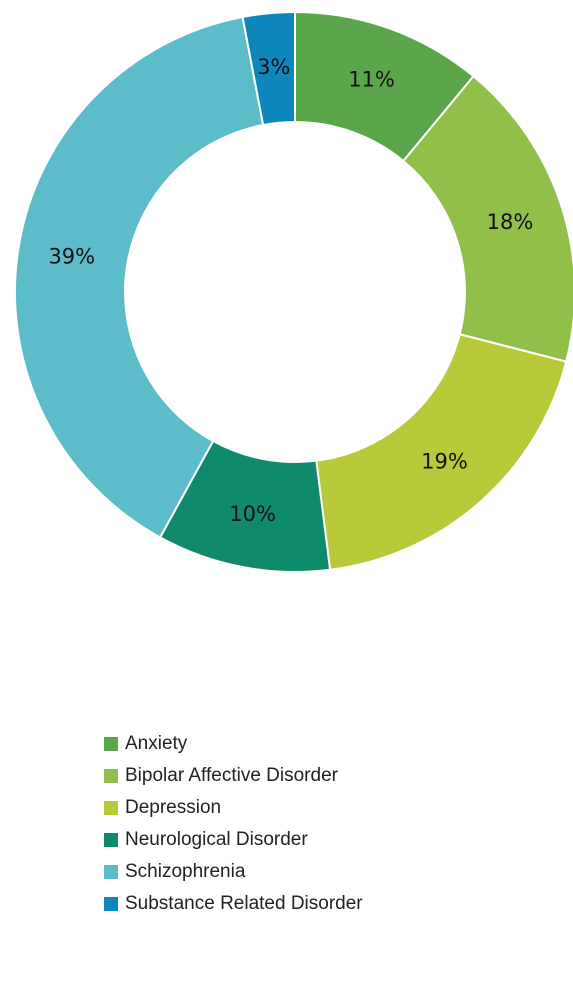  I want to click on legend-label: Neurological Disorder, so click(216, 839).